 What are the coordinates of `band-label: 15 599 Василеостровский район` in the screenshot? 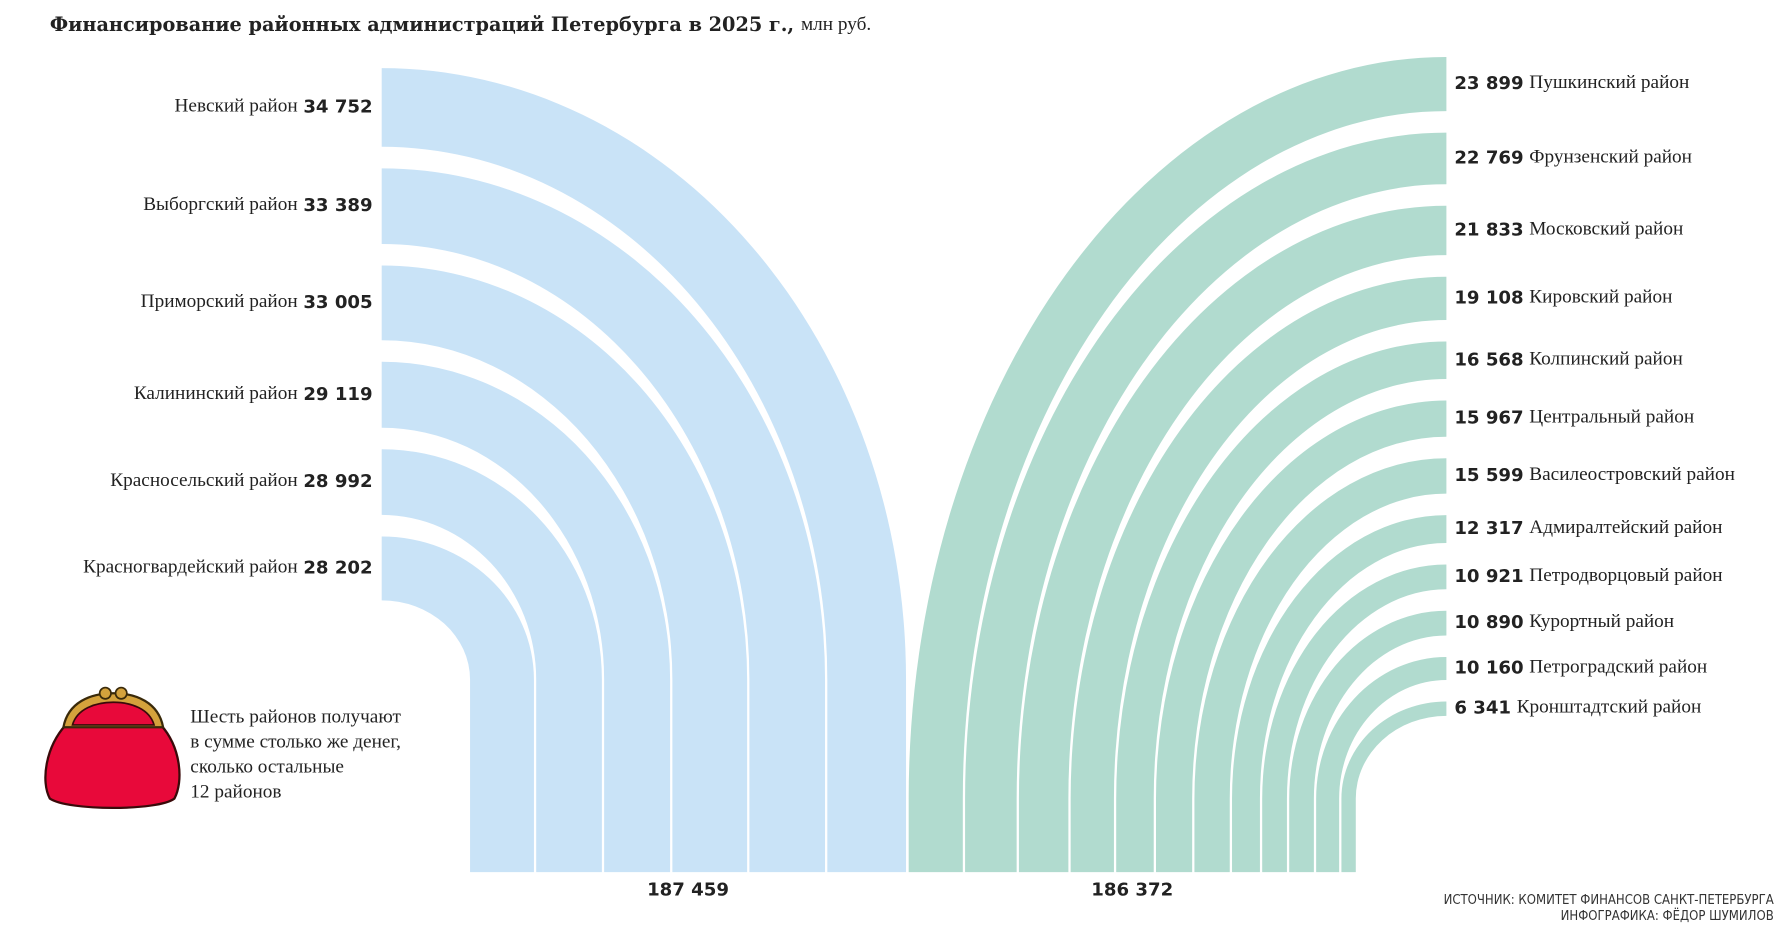 It's located at (1594, 475).